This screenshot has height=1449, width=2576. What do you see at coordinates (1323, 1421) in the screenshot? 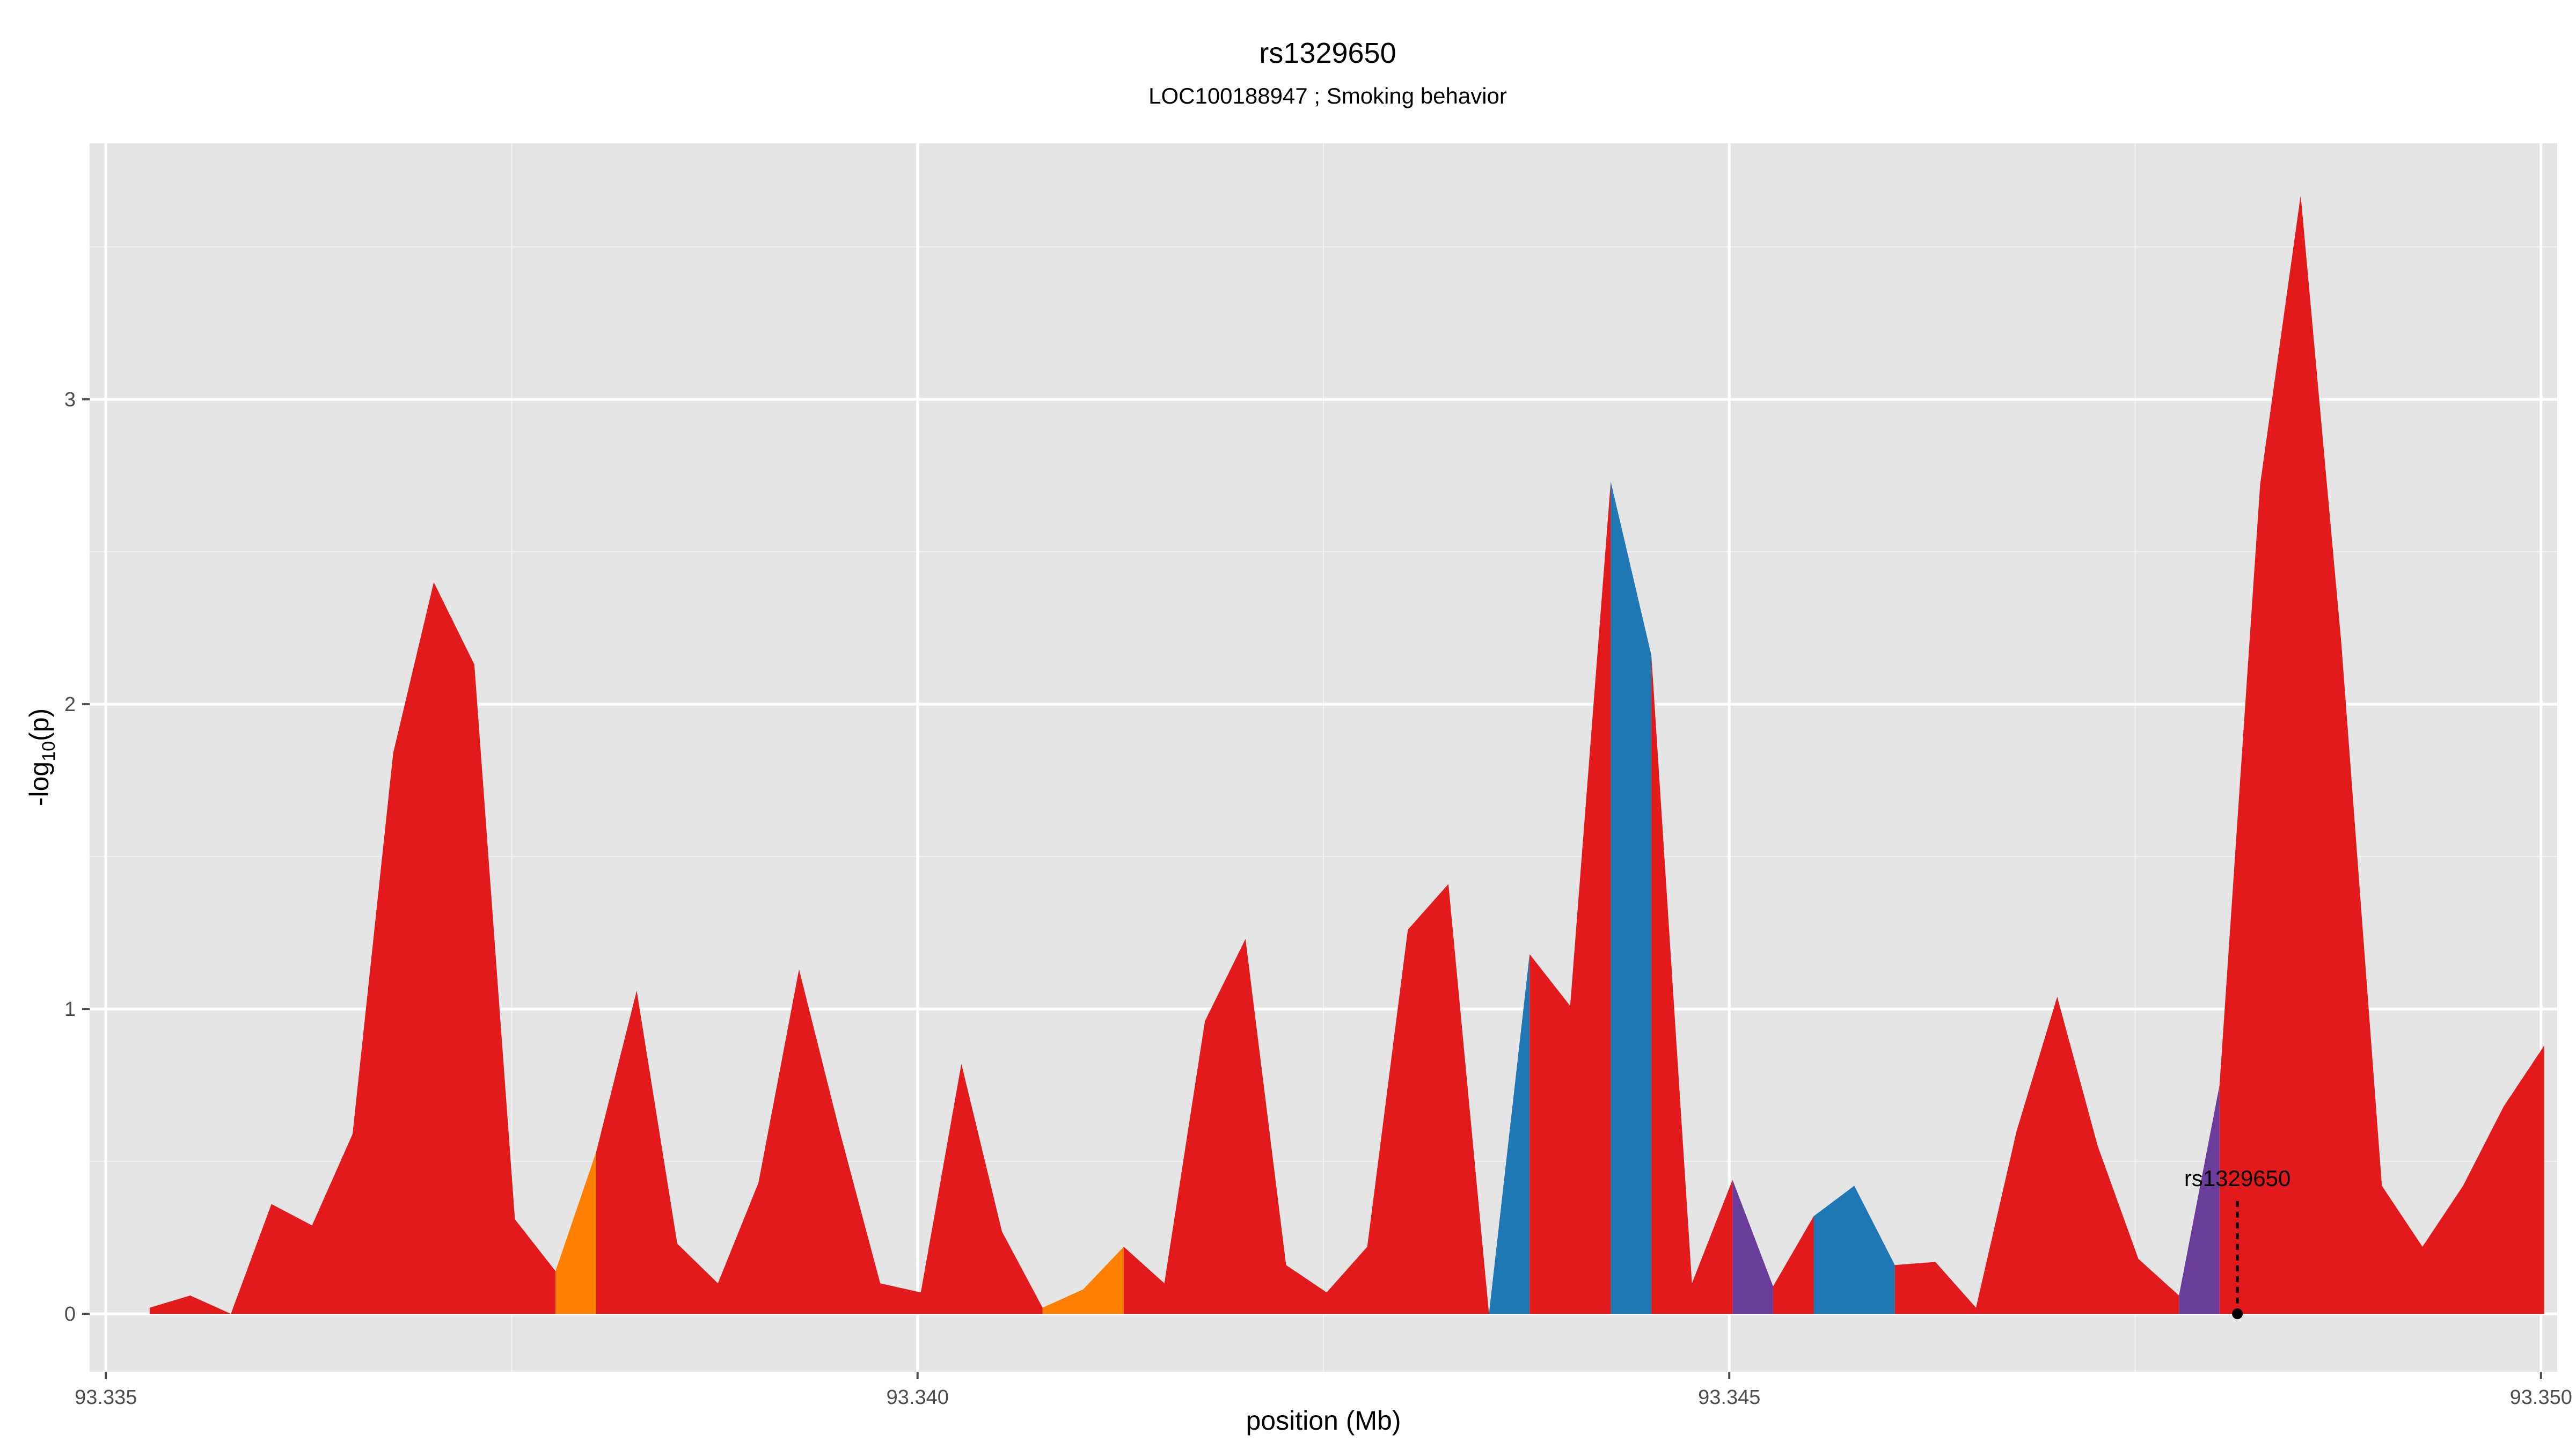
I see `x-axis-title: position (Mb)` at bounding box center [1323, 1421].